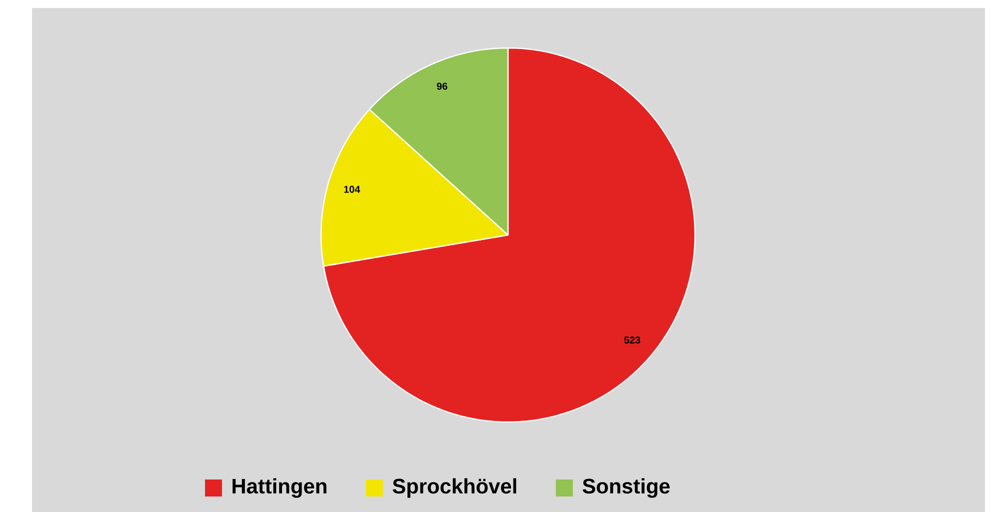 Image resolution: width=1000 pixels, height=512 pixels. I want to click on data-label: 523, so click(632, 340).